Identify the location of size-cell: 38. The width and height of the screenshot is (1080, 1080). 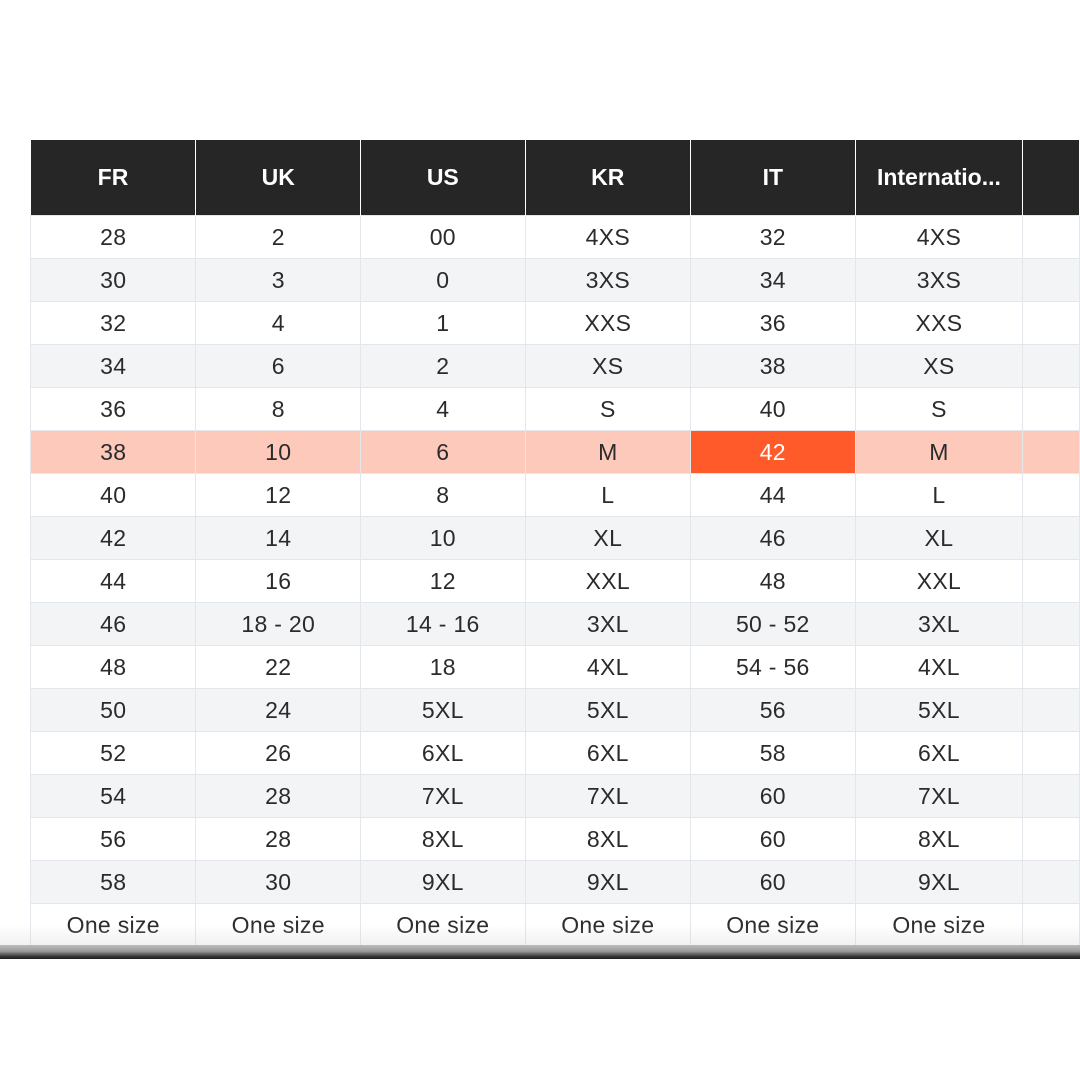
(113, 452).